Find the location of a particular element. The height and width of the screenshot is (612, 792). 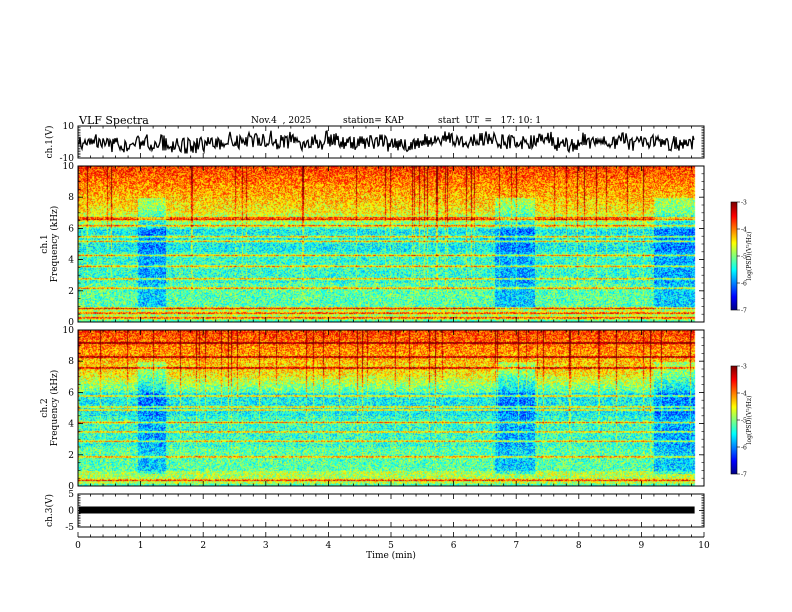

ch3-waveform-ylabel: ch.3(V) is located at coordinates (49, 510).